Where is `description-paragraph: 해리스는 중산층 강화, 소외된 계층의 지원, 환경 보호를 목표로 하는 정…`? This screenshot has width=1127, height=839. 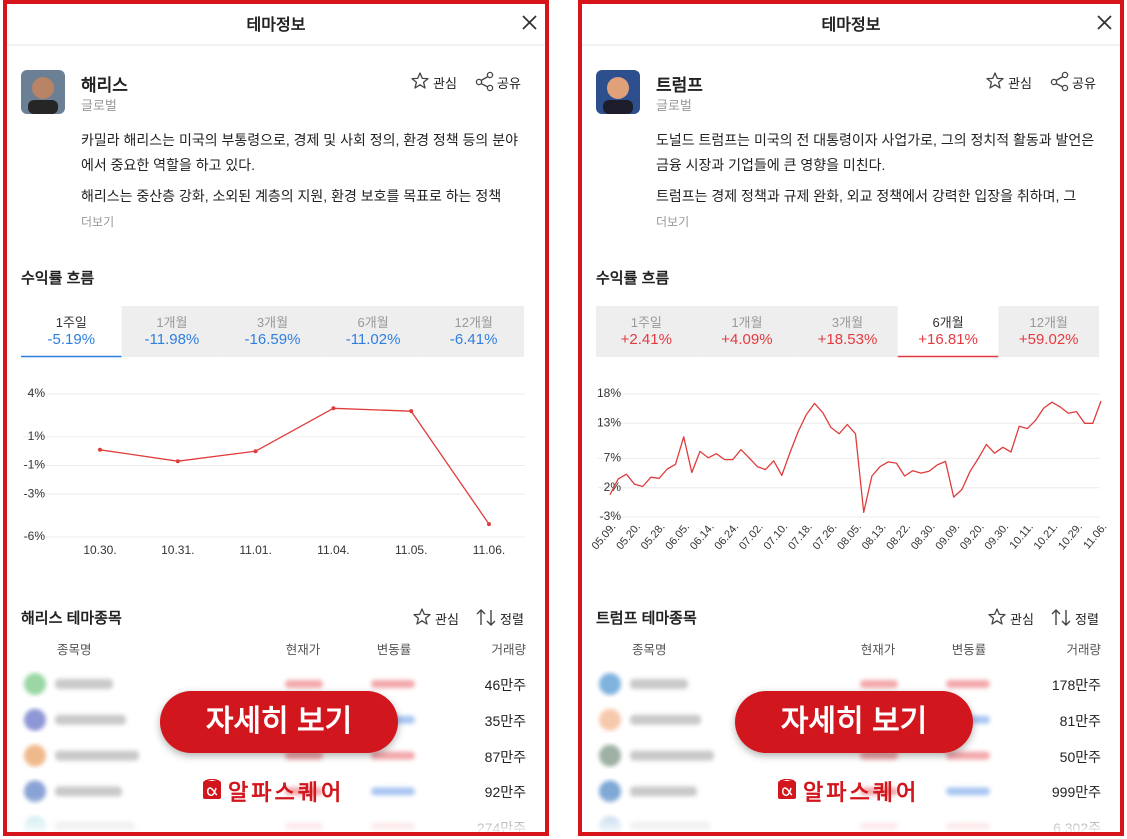 description-paragraph: 해리스는 중산층 강화, 소외된 계층의 지원, 환경 보호를 목표로 하는 정… is located at coordinates (291, 196).